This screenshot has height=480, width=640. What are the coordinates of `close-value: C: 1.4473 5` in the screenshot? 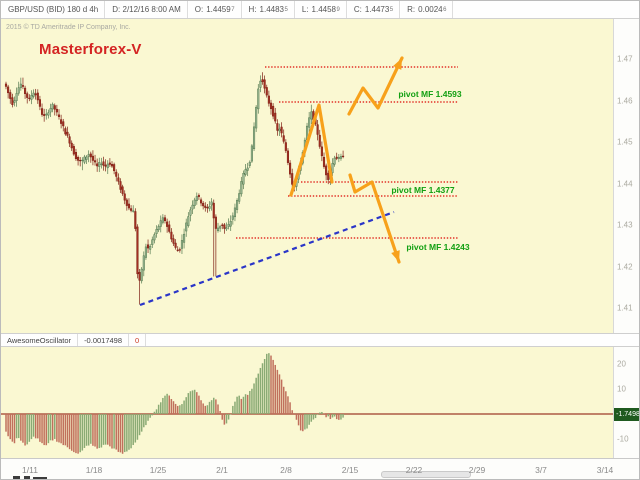 It's located at (373, 9).